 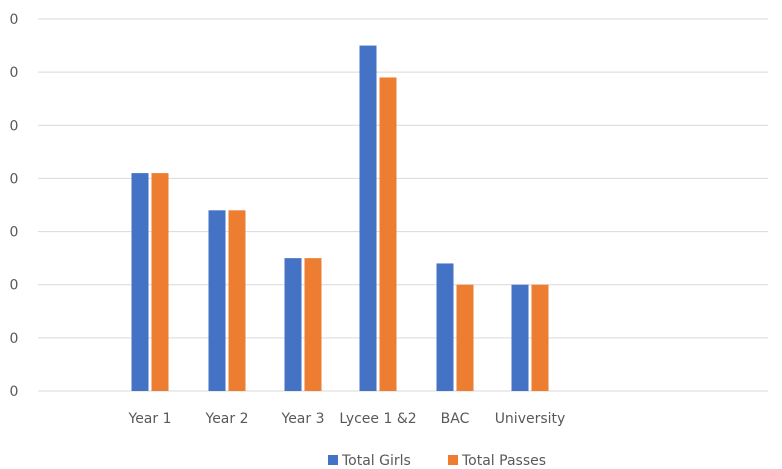 What do you see at coordinates (503, 461) in the screenshot?
I see `legend-label: Total Passes` at bounding box center [503, 461].